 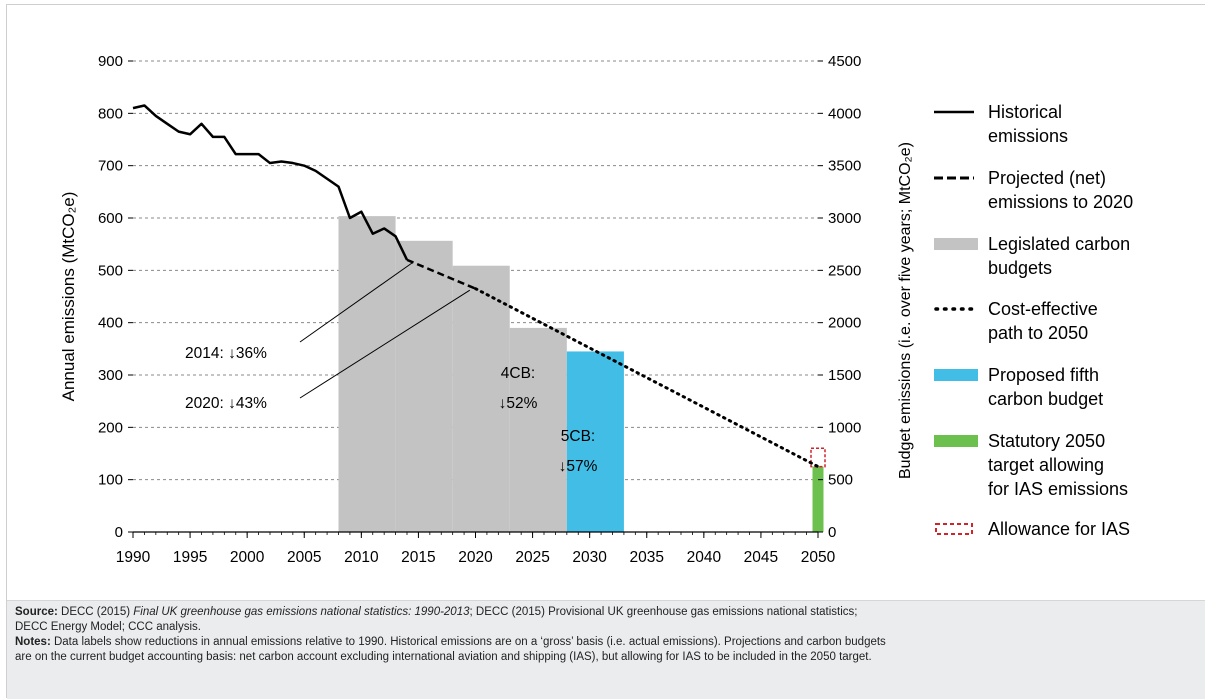 What do you see at coordinates (818, 557) in the screenshot?
I see `x-tick-label: 2050` at bounding box center [818, 557].